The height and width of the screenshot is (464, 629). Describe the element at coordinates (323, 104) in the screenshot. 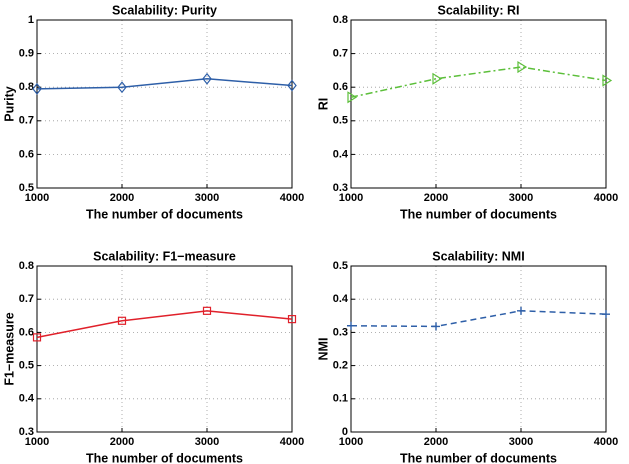

I see `axis-label: RI` at that location.